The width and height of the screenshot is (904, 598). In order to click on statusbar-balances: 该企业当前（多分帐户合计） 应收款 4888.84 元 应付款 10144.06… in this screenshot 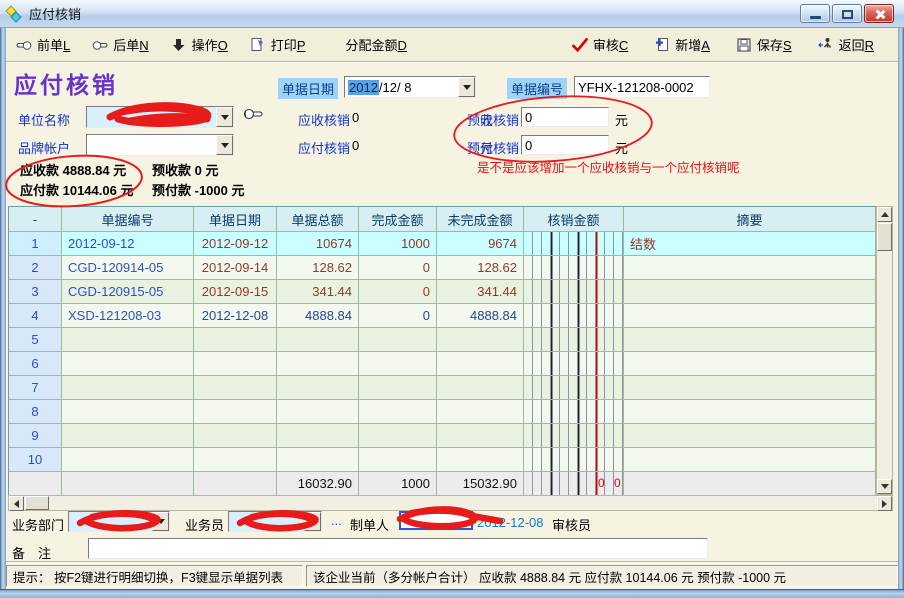, I will do `click(602, 576)`.